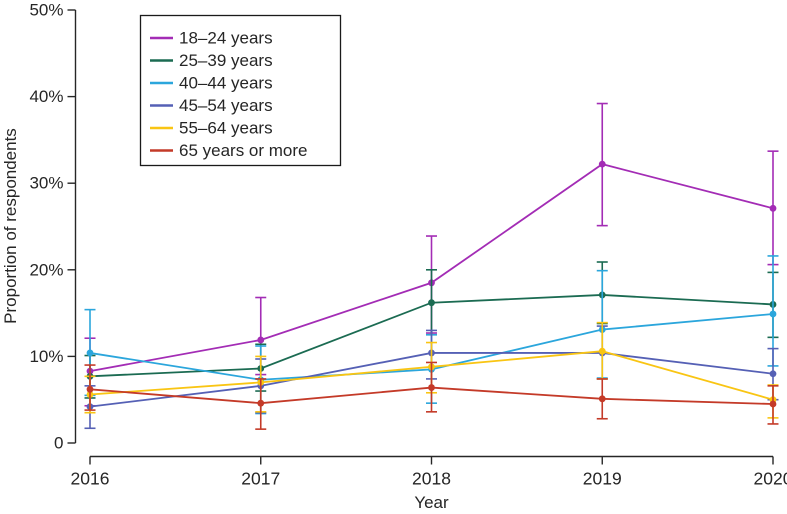 The height and width of the screenshot is (514, 787). Describe the element at coordinates (226, 105) in the screenshot. I see `legend-label: 45–54 years` at that location.